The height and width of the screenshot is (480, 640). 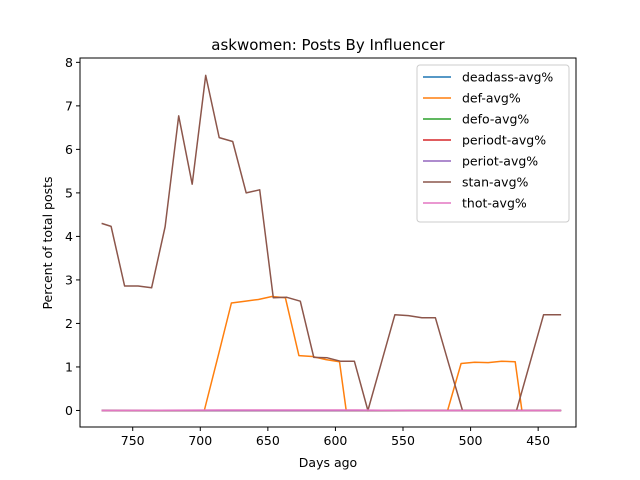 What do you see at coordinates (471, 440) in the screenshot?
I see `x-tick-label: 500` at bounding box center [471, 440].